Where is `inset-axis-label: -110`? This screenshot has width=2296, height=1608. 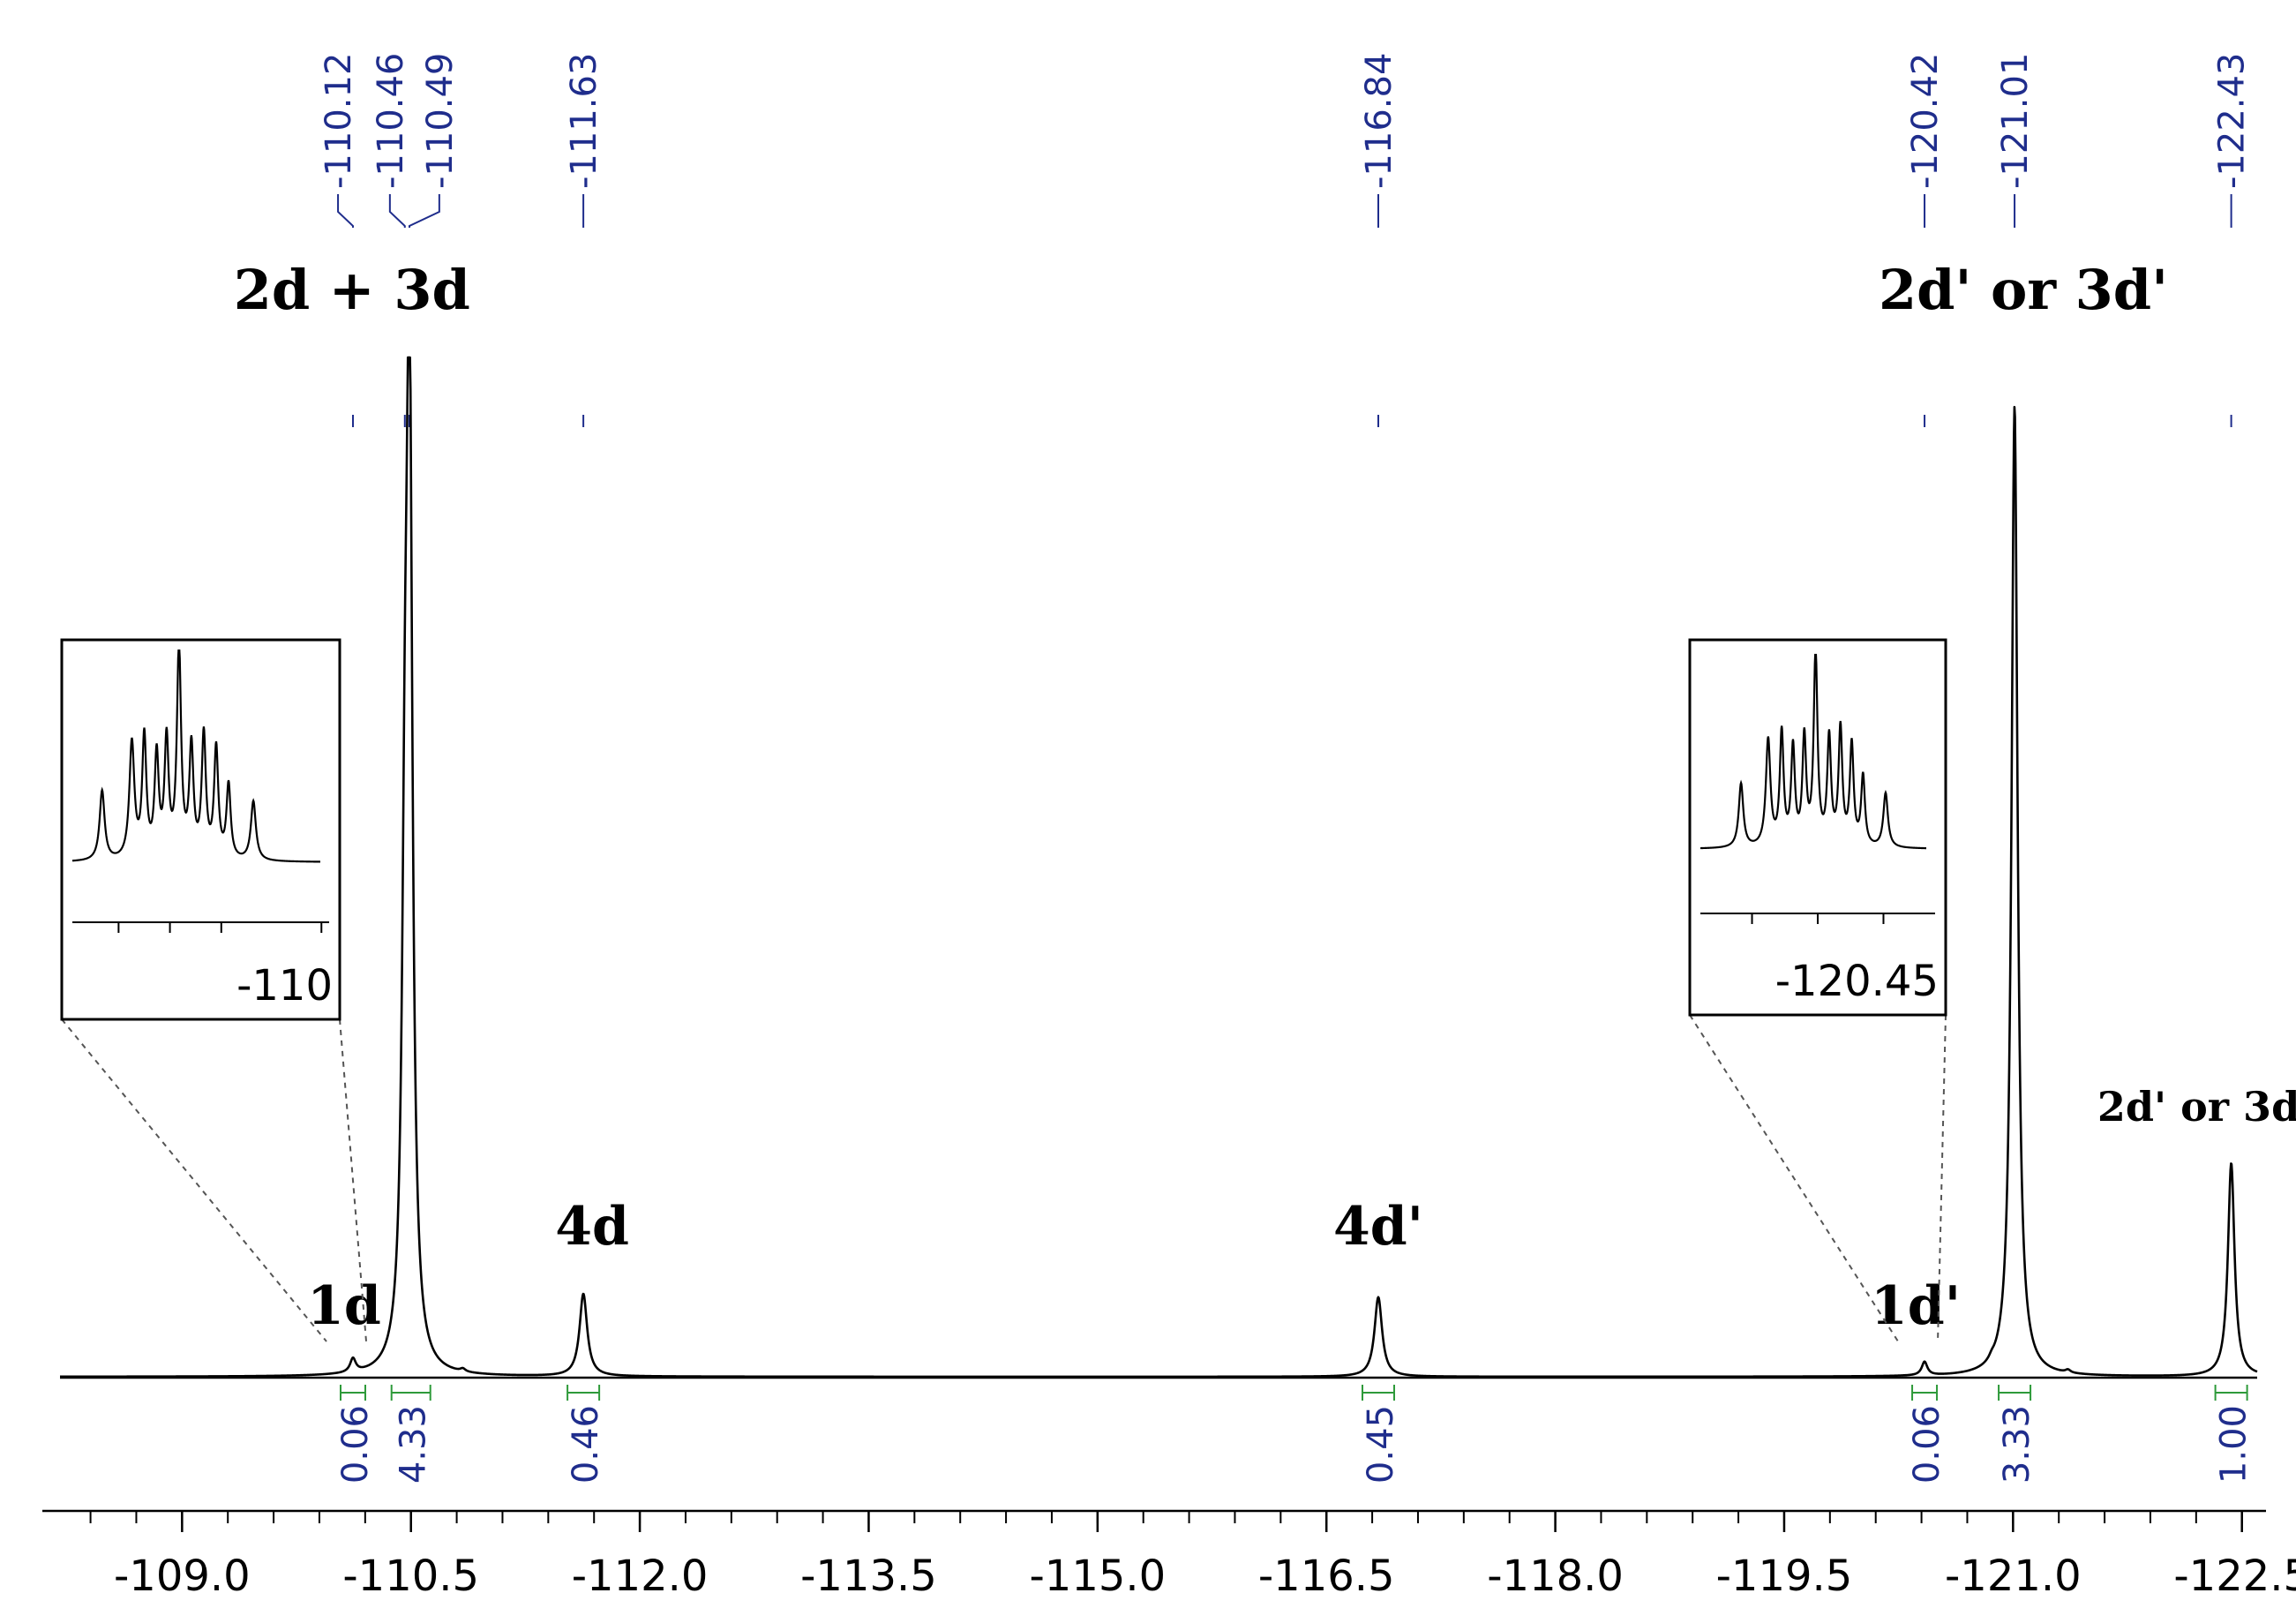
inset-axis-label: -110 is located at coordinates (284, 986).